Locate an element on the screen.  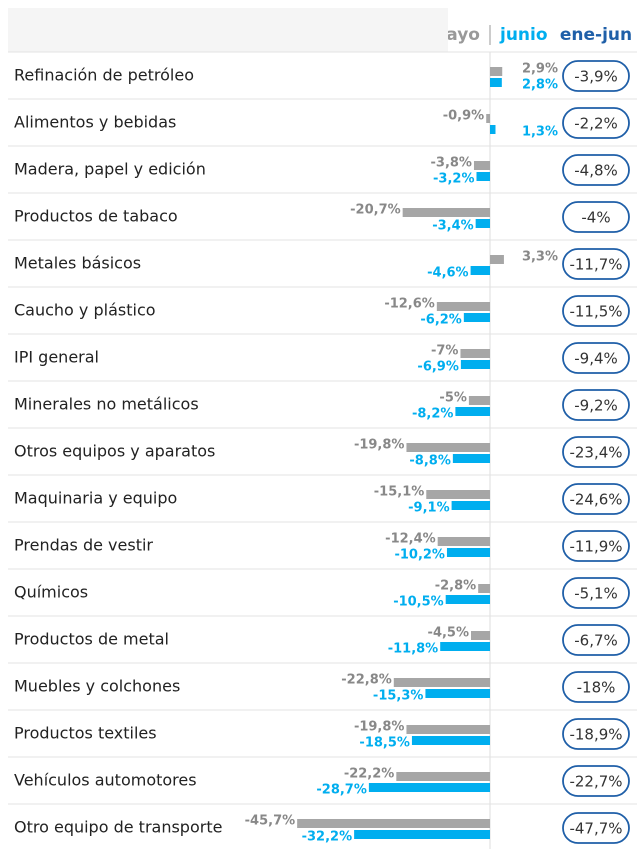
ytd-label: -4,8% is located at coordinates (596, 171).